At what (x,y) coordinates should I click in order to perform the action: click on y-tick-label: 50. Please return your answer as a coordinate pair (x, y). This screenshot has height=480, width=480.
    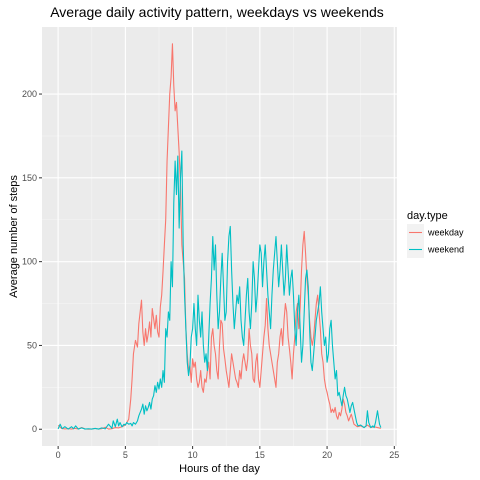
    Looking at the image, I should click on (32, 345).